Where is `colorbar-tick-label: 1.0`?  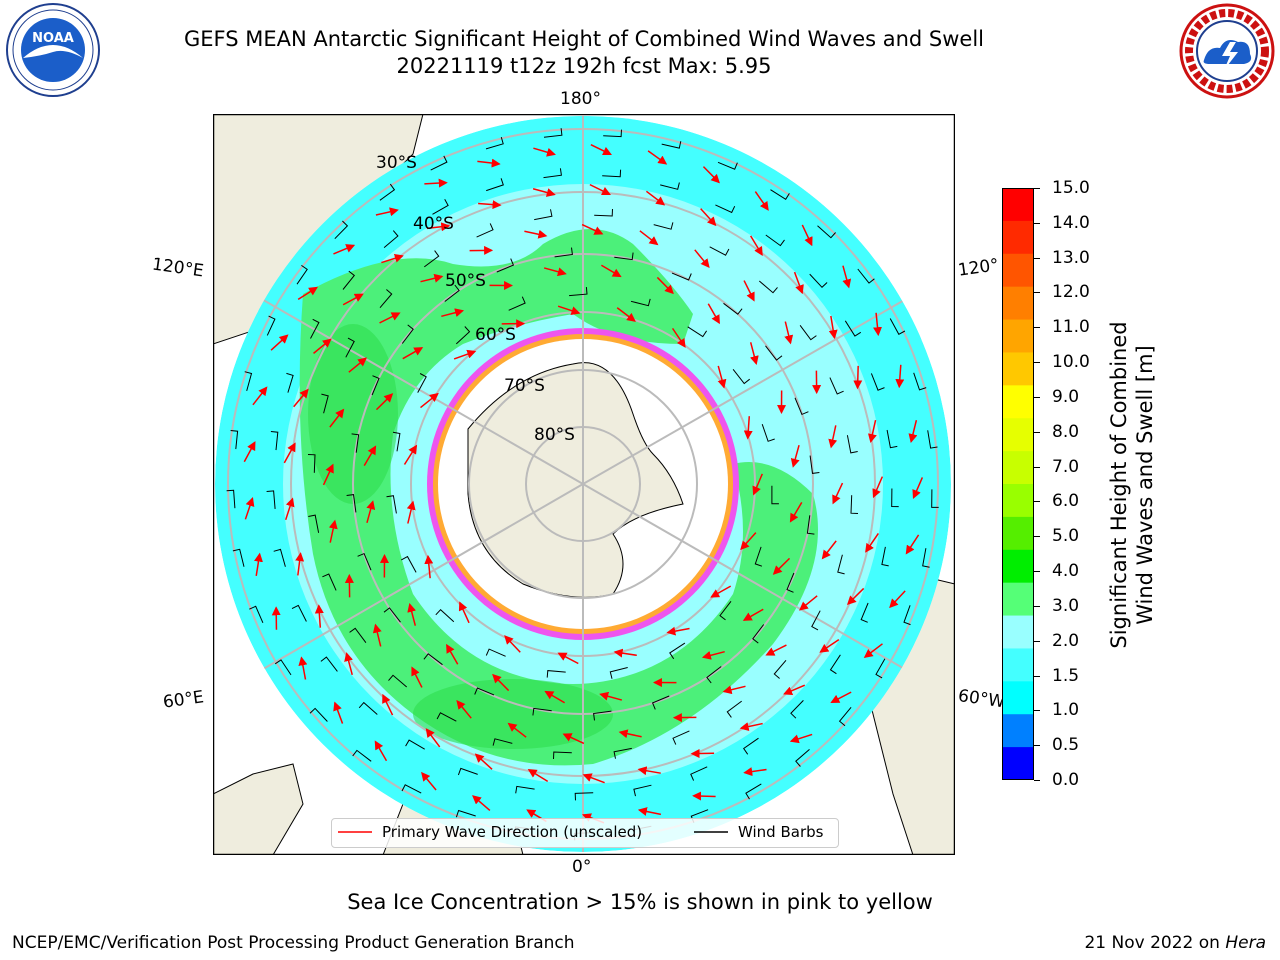
colorbar-tick-label: 1.0 is located at coordinates (1066, 710).